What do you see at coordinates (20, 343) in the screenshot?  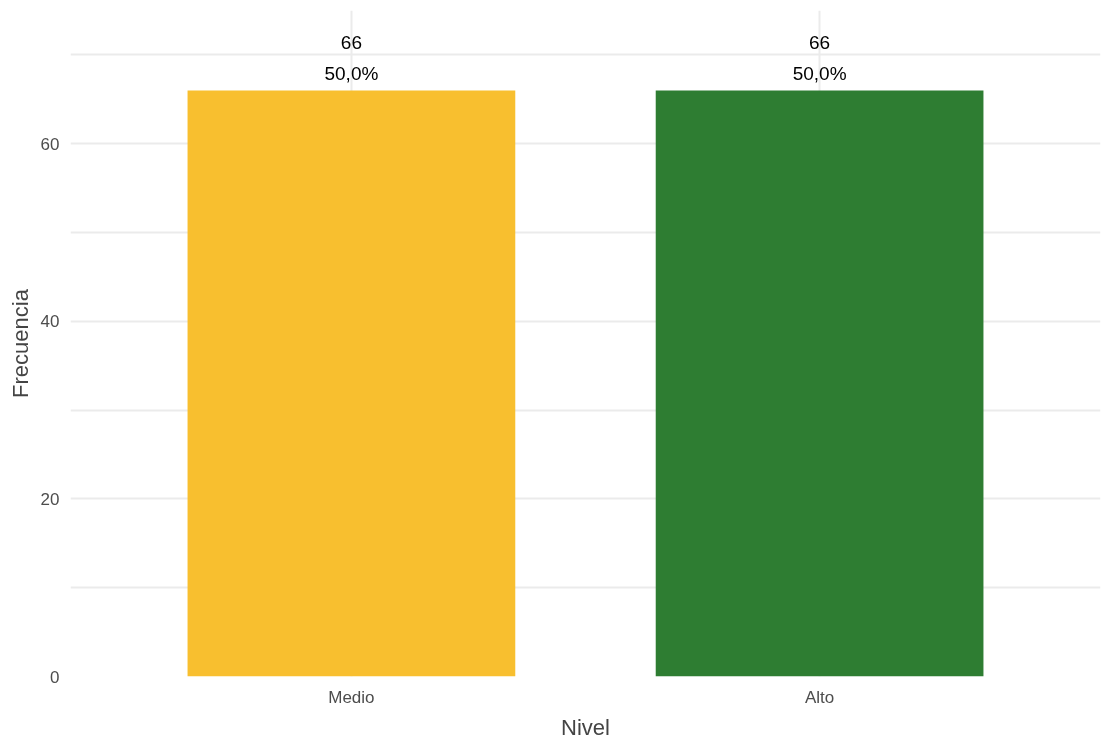 I see `y-axis-title: Frecuencia` at bounding box center [20, 343].